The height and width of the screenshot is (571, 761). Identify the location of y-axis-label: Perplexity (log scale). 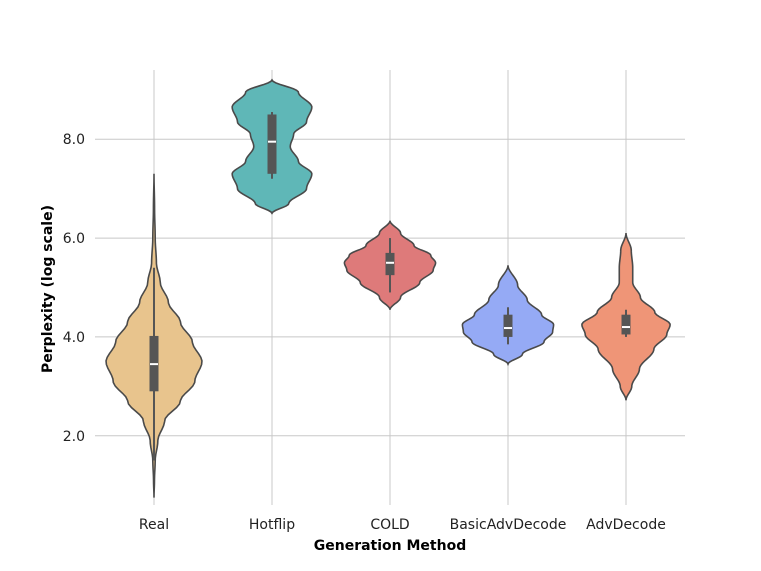
(48, 289).